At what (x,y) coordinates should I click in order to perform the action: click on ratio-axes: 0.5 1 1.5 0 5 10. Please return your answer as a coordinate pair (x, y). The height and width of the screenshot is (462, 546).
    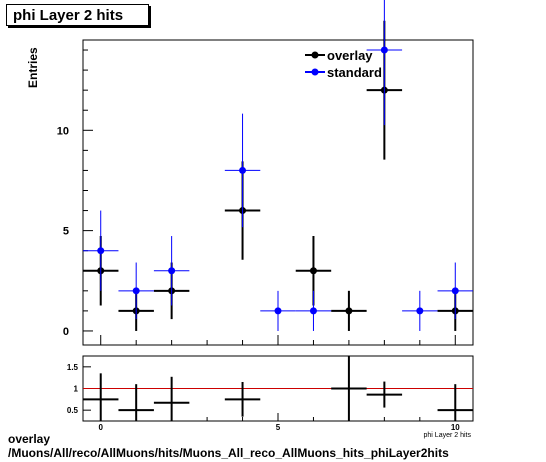
    Looking at the image, I should click on (270, 397).